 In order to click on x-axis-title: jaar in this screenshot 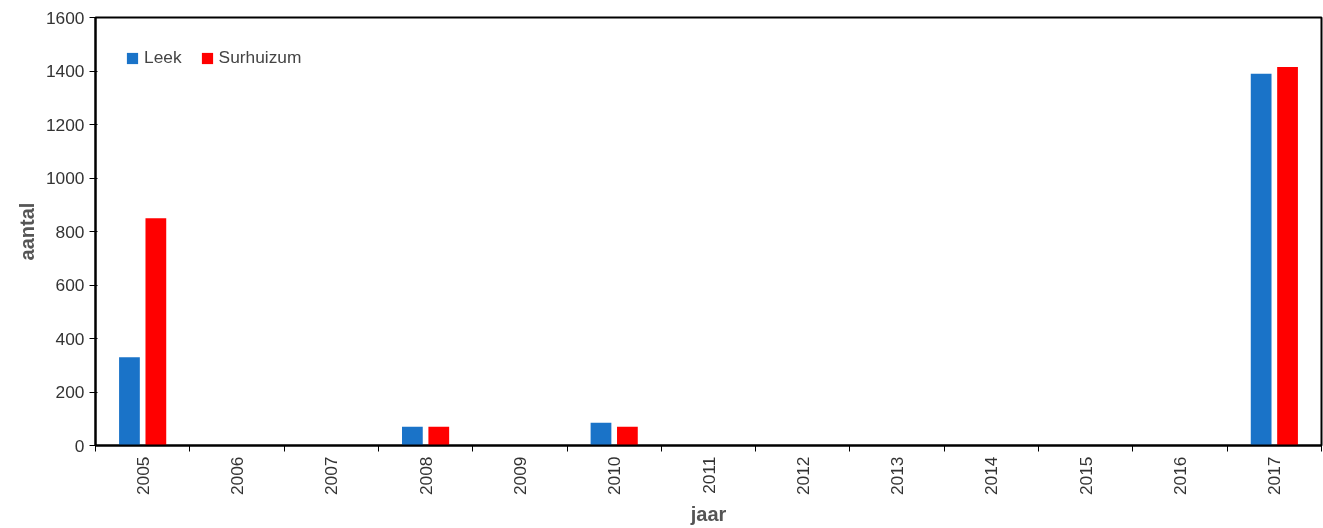, I will do `click(708, 514)`.